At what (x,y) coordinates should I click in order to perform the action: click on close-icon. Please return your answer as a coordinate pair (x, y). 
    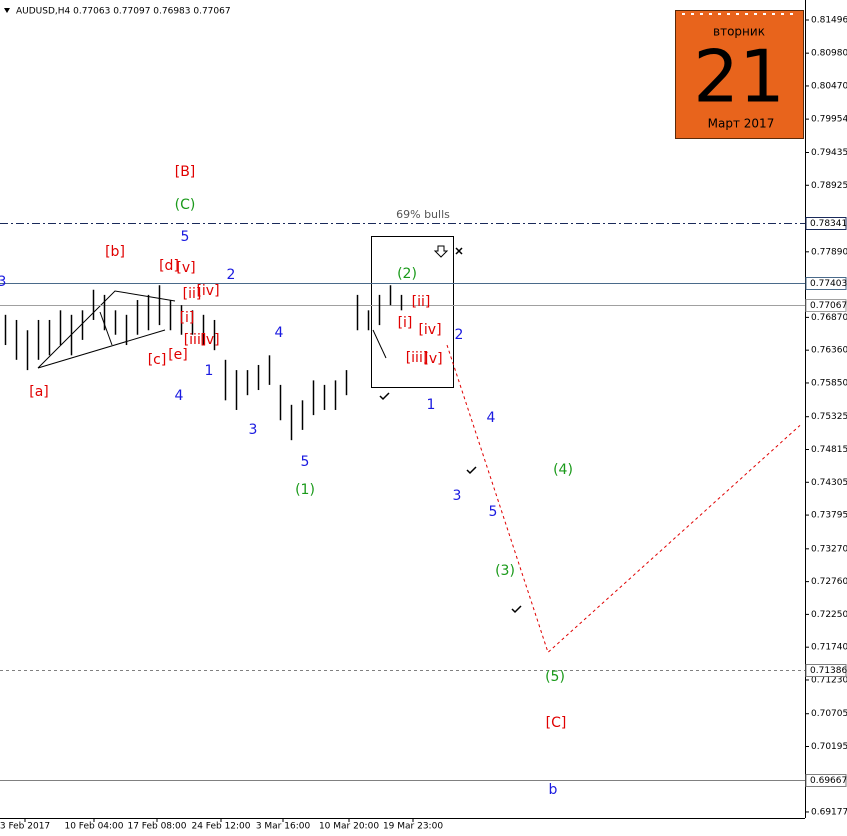
    Looking at the image, I should click on (459, 251).